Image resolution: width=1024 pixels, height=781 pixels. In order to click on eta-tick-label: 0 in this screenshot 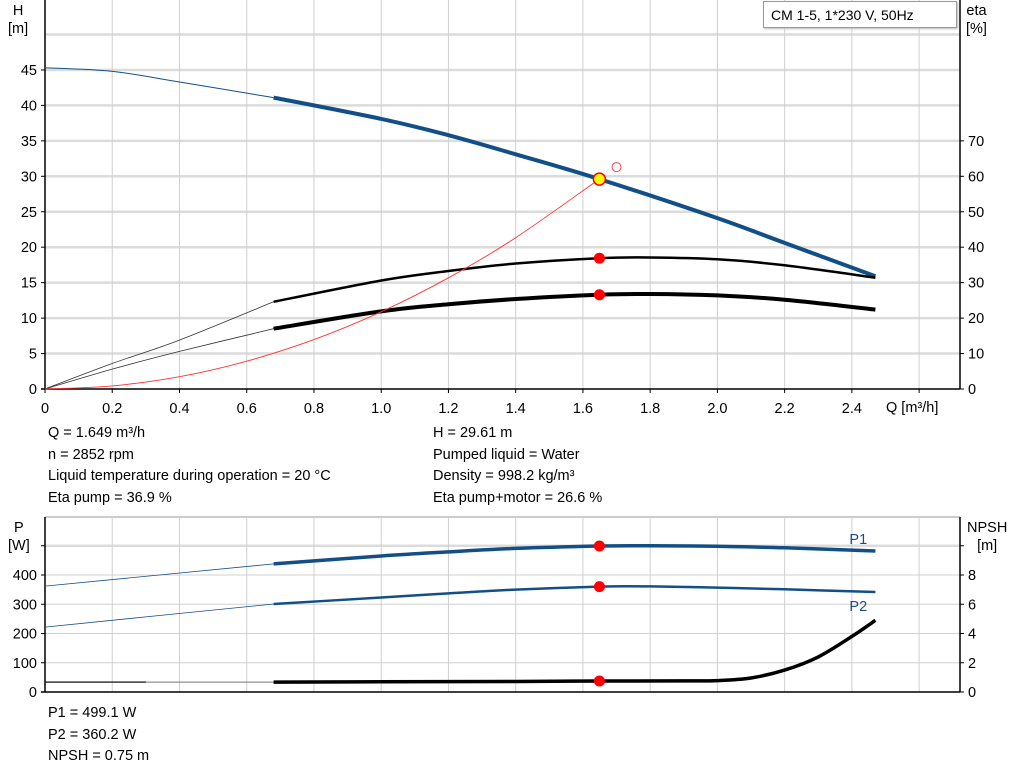, I will do `click(972, 390)`.